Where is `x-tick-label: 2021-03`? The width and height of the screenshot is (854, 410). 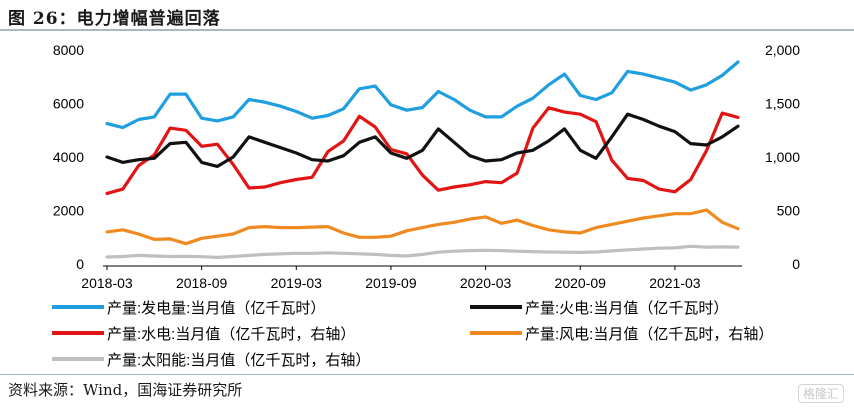 x-tick-label: 2021-03 is located at coordinates (675, 283).